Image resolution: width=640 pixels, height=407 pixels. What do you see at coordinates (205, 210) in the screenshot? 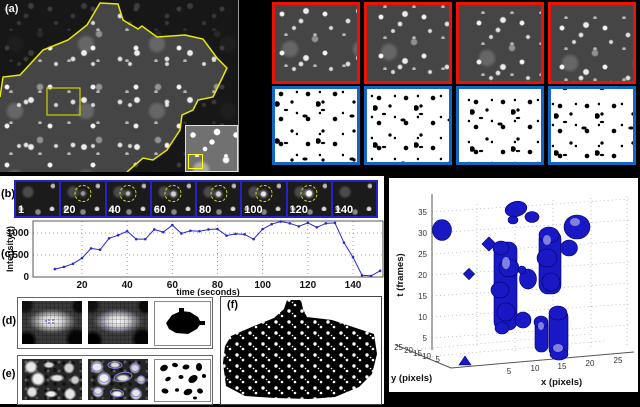
I see `b-frame-time-label: 80` at bounding box center [205, 210].